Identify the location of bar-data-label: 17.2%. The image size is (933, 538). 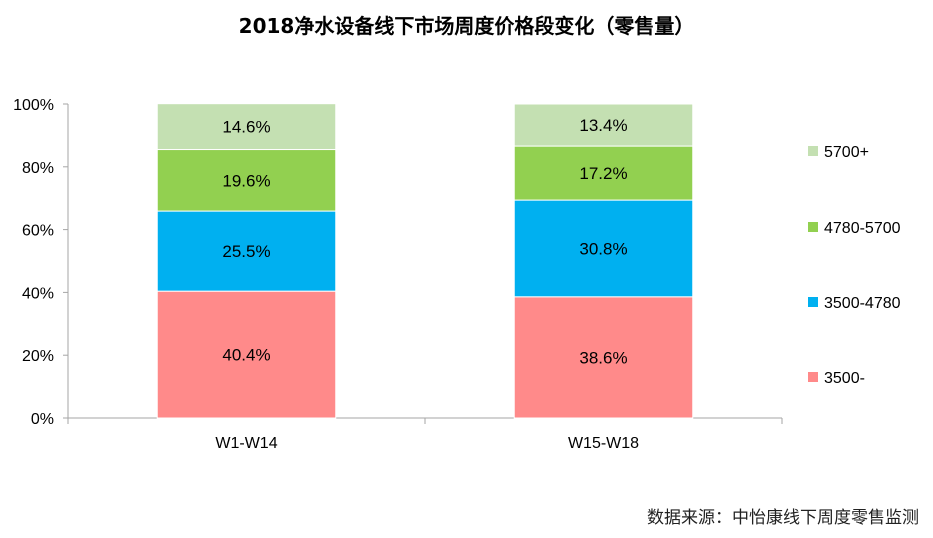
(603, 173).